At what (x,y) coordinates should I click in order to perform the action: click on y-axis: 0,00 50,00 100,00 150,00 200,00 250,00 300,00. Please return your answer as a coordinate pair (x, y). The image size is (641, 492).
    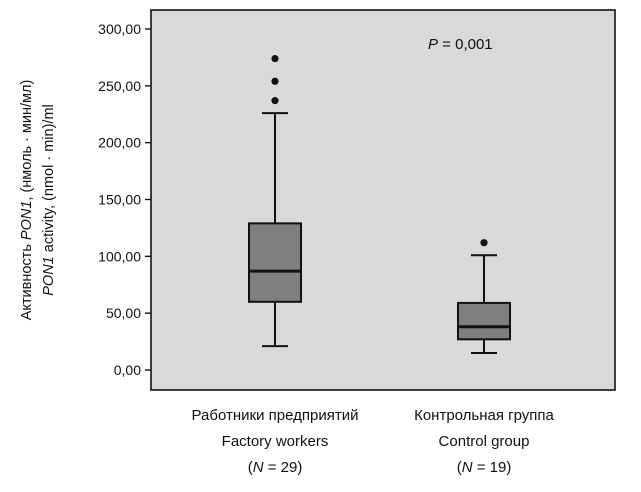
    Looking at the image, I should click on (124, 199).